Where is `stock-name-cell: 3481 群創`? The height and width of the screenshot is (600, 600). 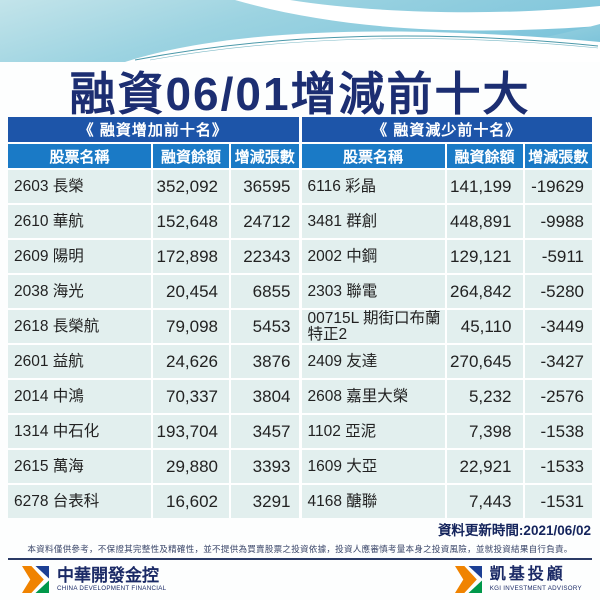 stock-name-cell: 3481 群創 is located at coordinates (373, 221).